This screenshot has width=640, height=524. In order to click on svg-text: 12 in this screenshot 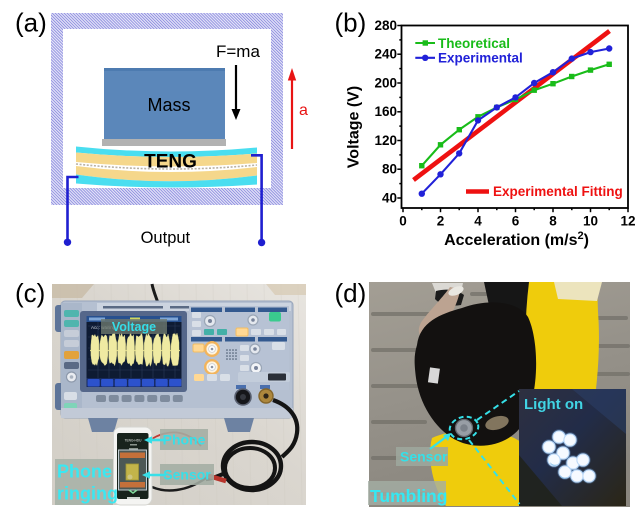, I will do `click(627, 221)`.